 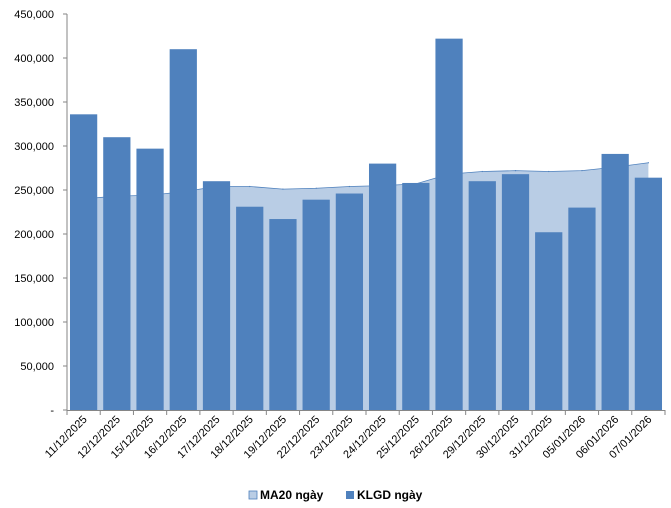 I want to click on legend-label-klgd: KLGD ngày, so click(x=390, y=495).